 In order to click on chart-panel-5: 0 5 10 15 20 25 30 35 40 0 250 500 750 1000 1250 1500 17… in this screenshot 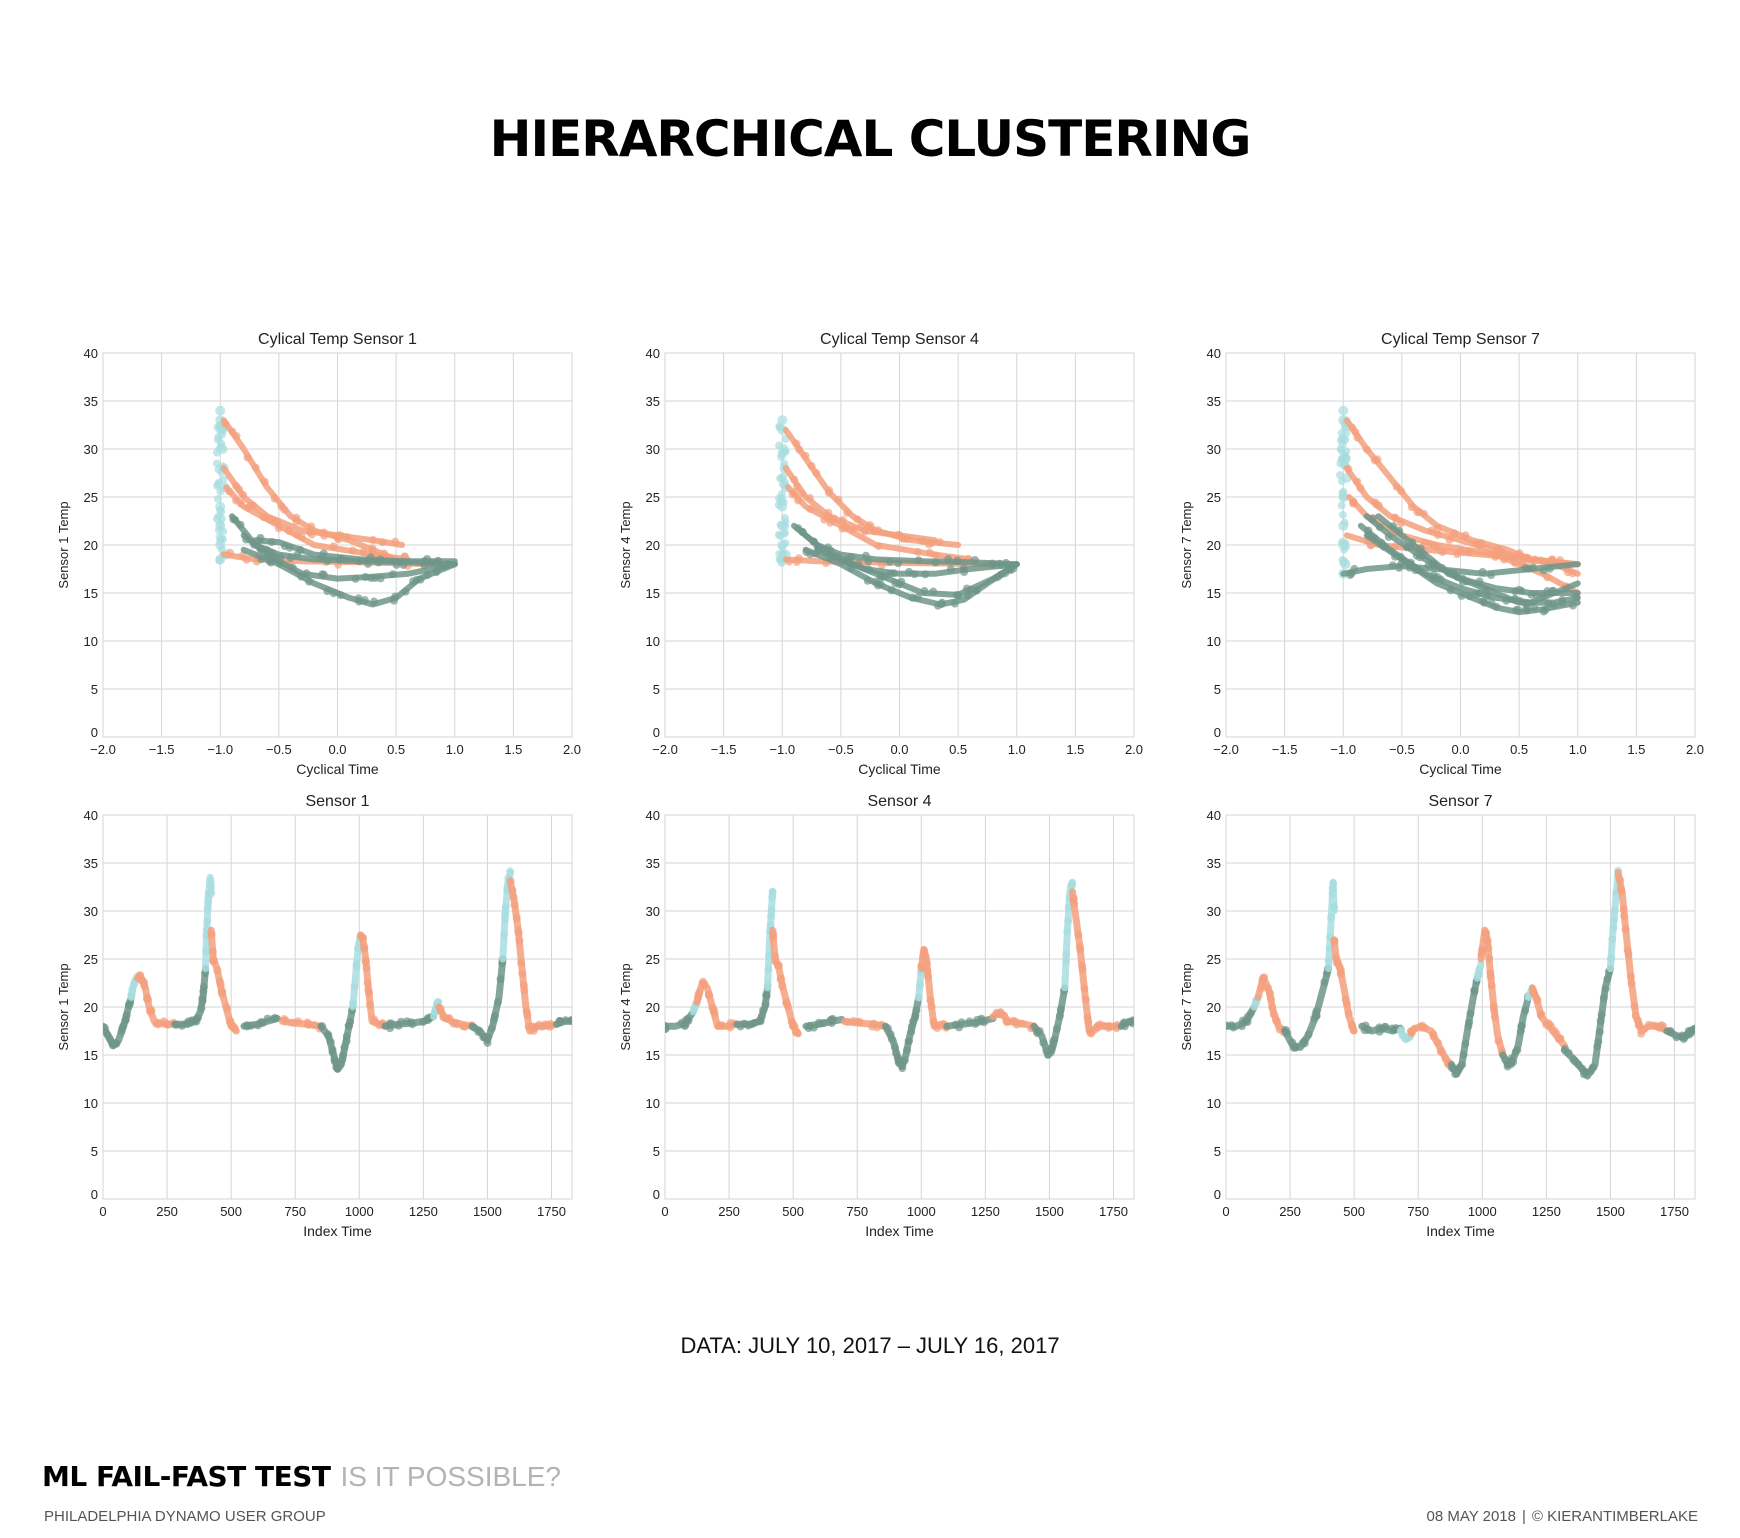, I will do `click(876, 1016)`.